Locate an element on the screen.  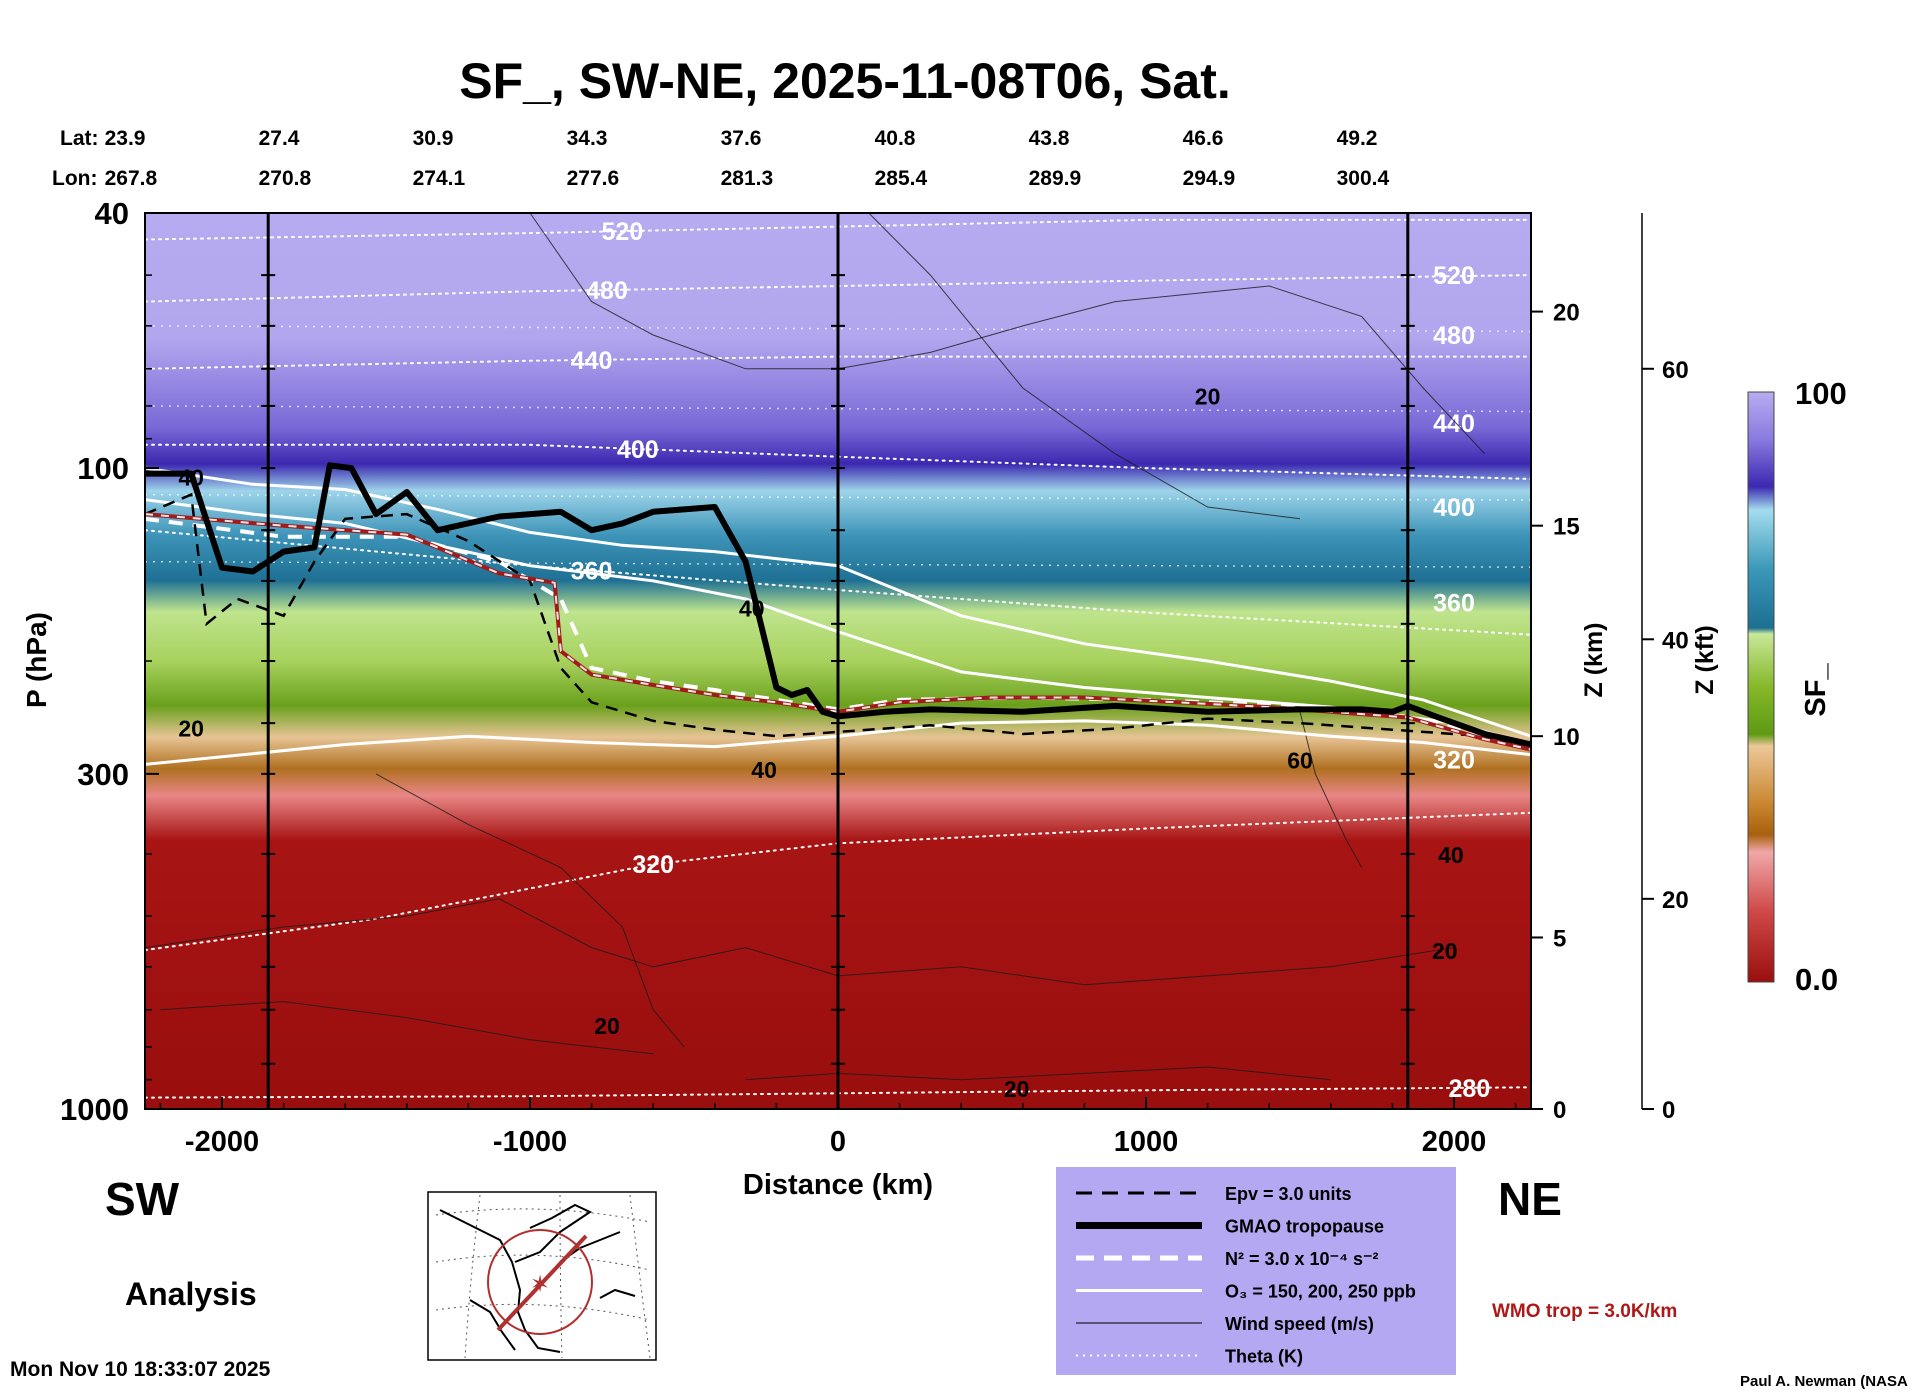
z-kft-tick-label: 20 is located at coordinates (1675, 900).